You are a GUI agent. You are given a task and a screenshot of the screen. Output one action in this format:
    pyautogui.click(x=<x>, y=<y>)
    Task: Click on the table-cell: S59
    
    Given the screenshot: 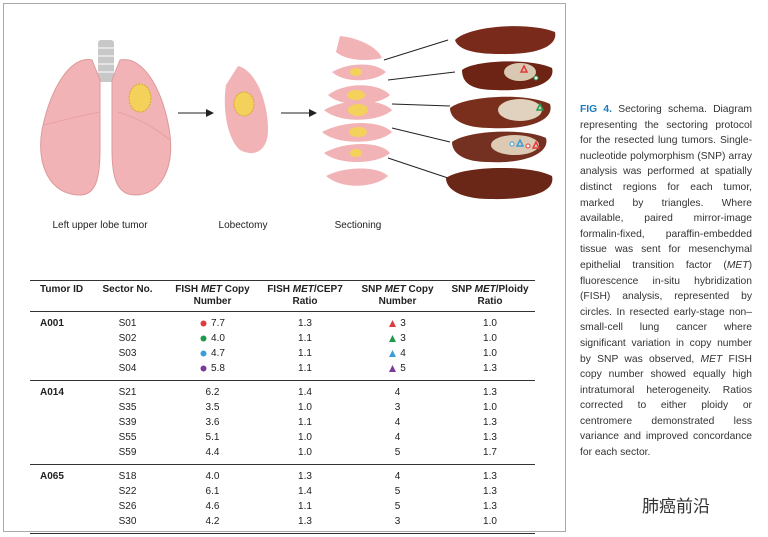 What is the action you would take?
    pyautogui.click(x=127, y=455)
    